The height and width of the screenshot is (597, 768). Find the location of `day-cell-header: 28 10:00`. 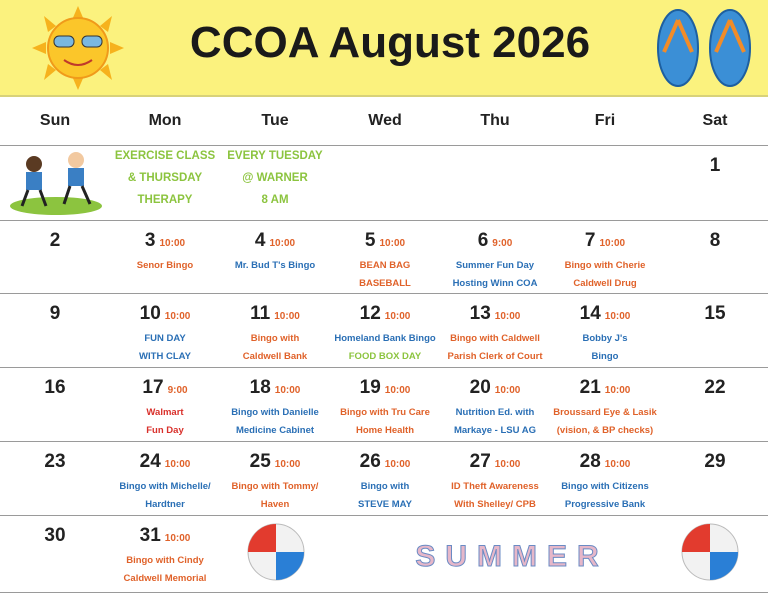

day-cell-header: 28 10:00 is located at coordinates (605, 462).